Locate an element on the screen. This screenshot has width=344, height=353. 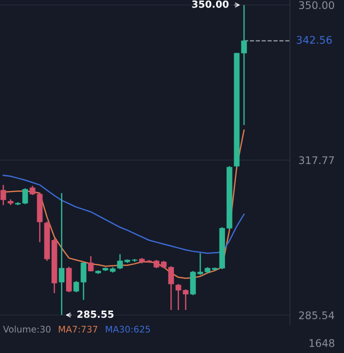
y-tick-label: 350.00 is located at coordinates (316, 5).